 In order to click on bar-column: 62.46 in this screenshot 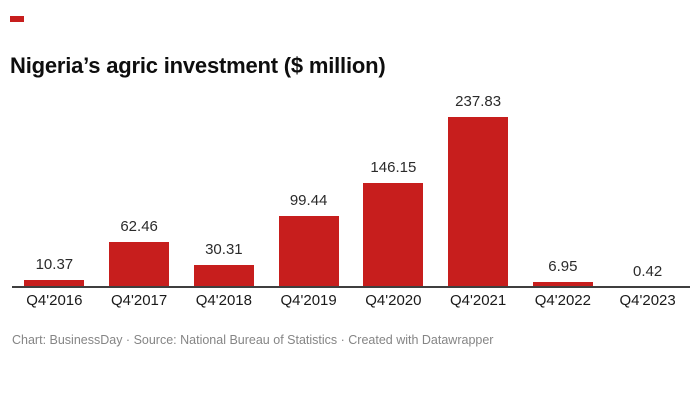, I will do `click(139, 252)`.